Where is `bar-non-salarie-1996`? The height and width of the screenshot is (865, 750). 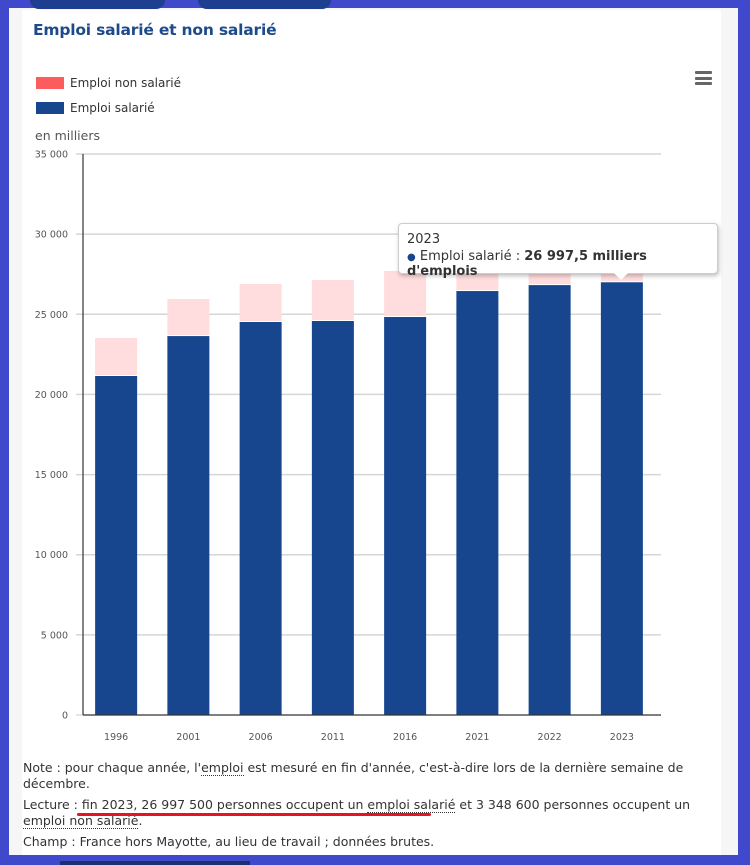 bar-non-salarie-1996 is located at coordinates (116, 356).